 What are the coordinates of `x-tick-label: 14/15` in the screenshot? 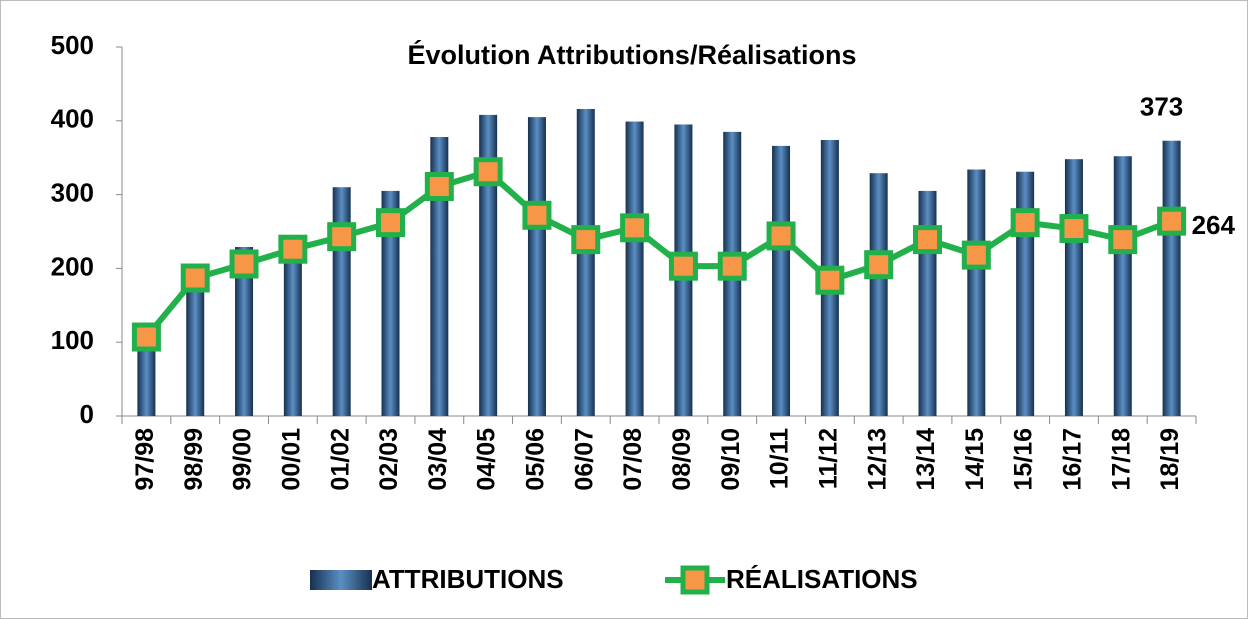 It's located at (975, 459).